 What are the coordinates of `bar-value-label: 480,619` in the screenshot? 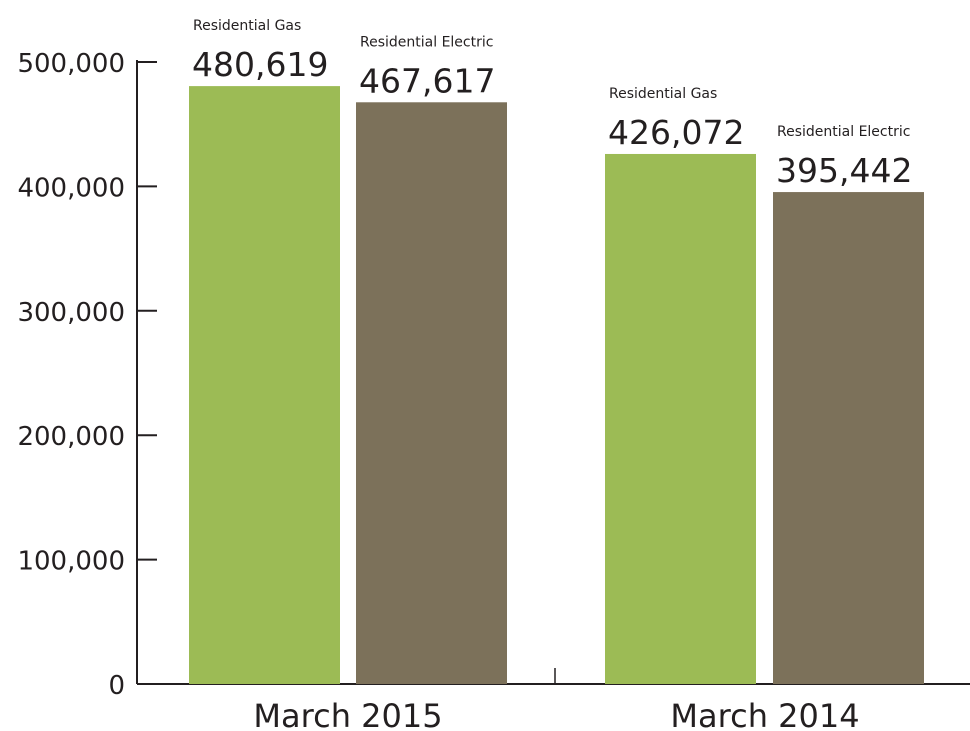 It's located at (260, 64).